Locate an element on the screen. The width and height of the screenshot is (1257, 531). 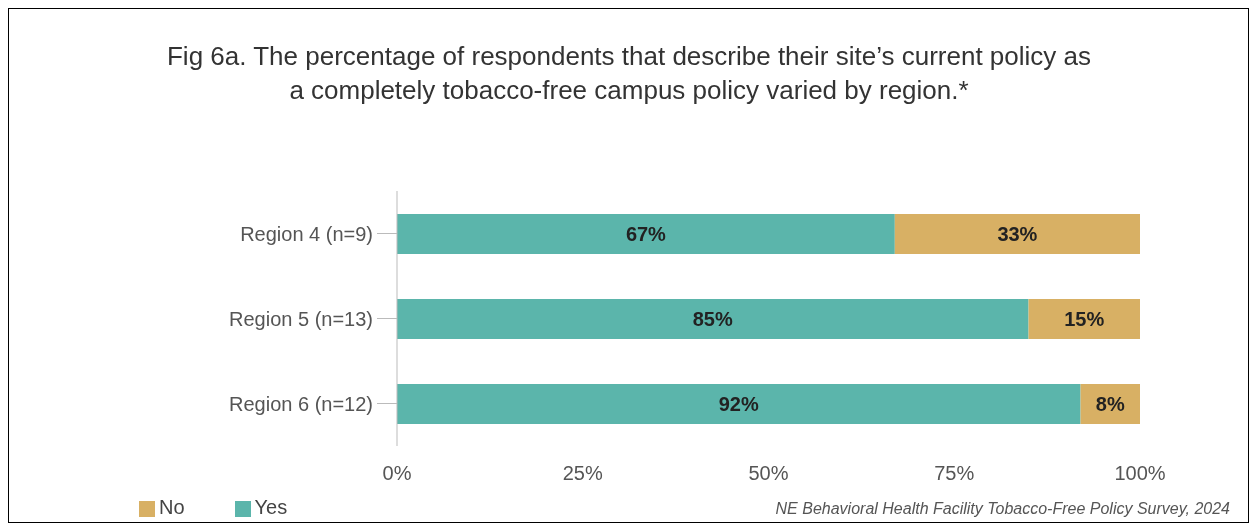
data-label: 67% is located at coordinates (646, 234).